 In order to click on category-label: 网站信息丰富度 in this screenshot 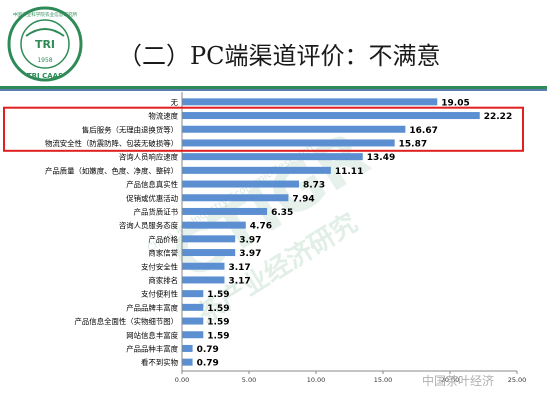, I will do `click(152, 335)`.